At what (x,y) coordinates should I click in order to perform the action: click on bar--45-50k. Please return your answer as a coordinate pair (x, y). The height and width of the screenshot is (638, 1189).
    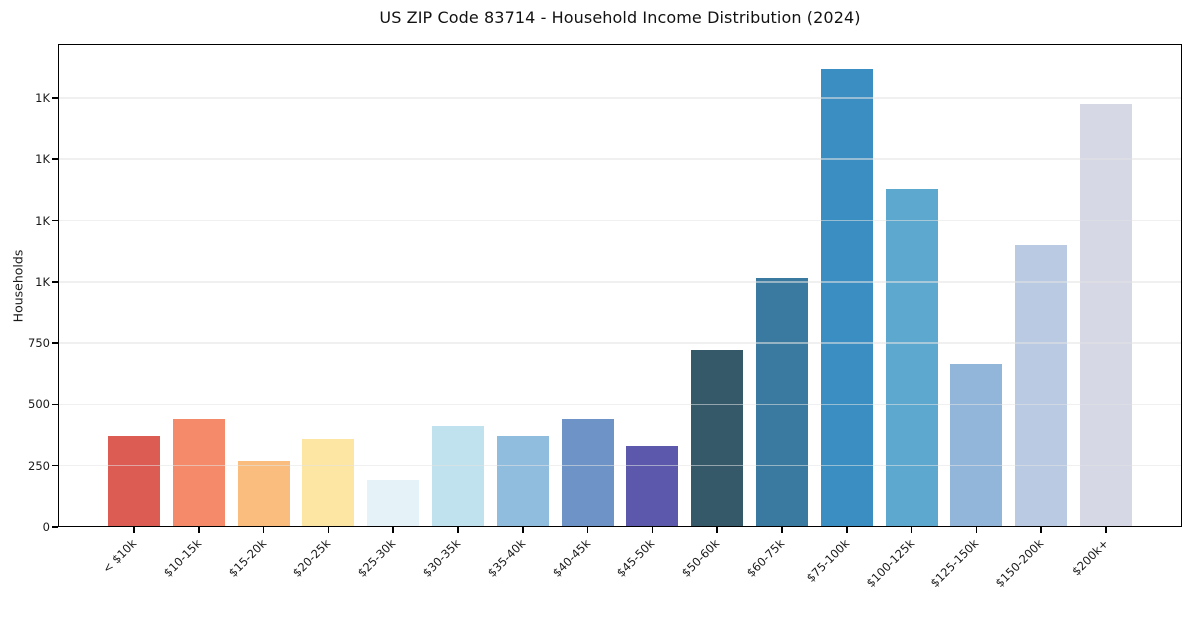
    Looking at the image, I should click on (652, 486).